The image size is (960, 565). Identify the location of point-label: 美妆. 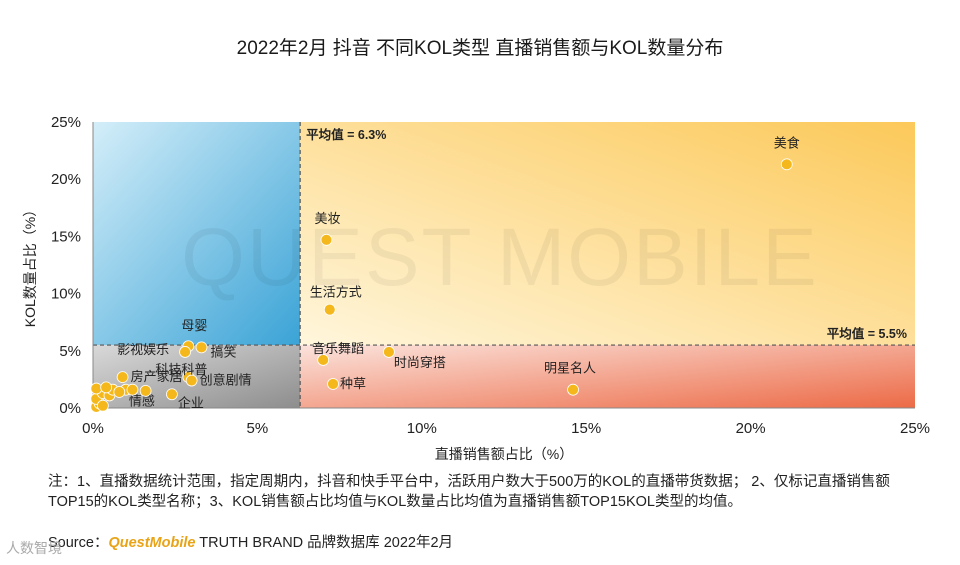
(327, 218).